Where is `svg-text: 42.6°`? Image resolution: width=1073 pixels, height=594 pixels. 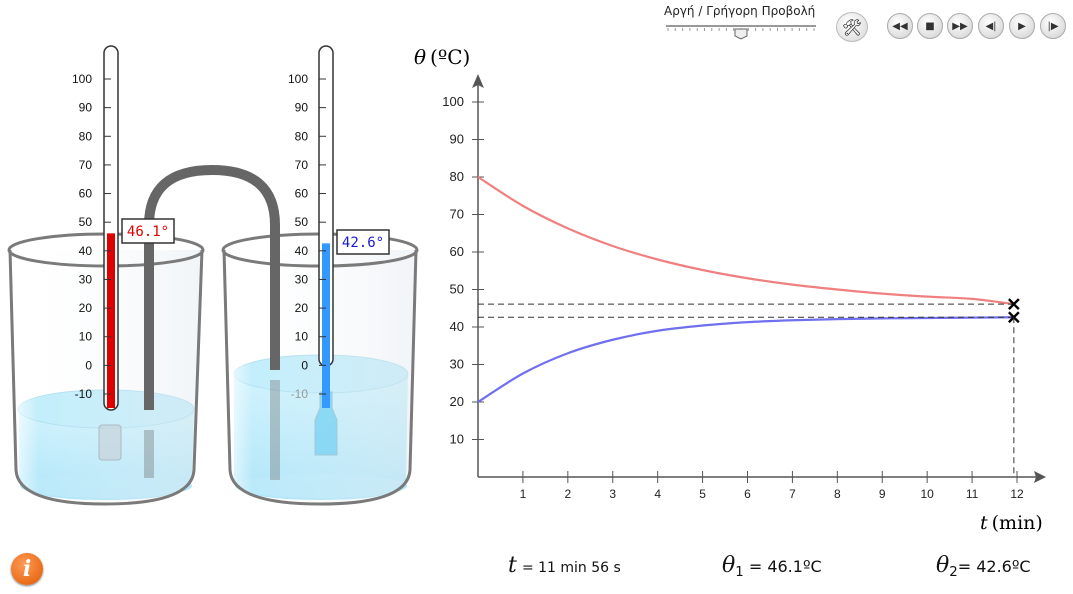
svg-text: 42.6° is located at coordinates (363, 243).